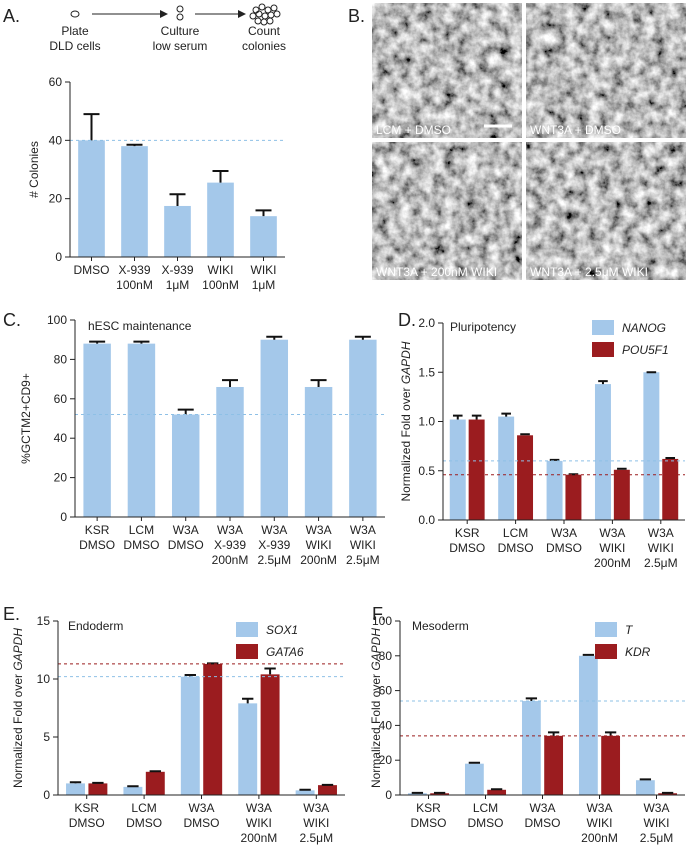 The height and width of the screenshot is (851, 690). What do you see at coordinates (11, 16) in the screenshot?
I see `panel-letter: A.` at bounding box center [11, 16].